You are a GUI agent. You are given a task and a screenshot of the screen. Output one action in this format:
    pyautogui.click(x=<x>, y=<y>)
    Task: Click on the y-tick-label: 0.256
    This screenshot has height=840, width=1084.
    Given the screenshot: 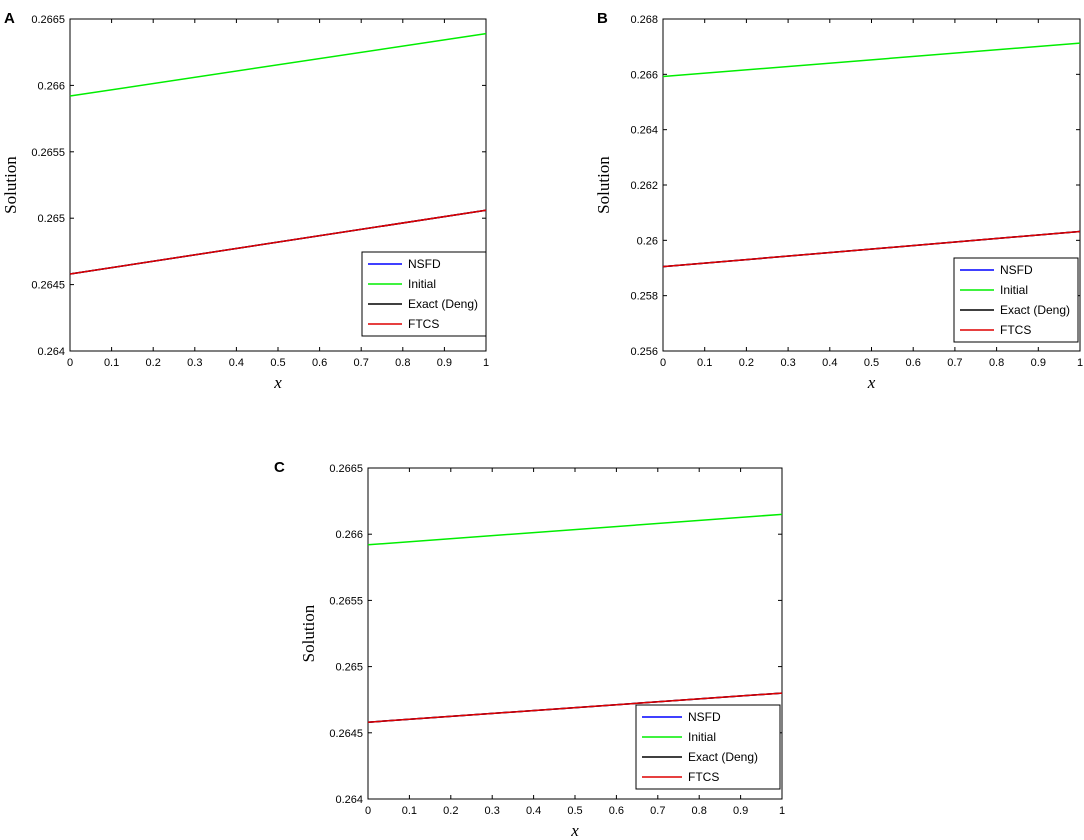 What is the action you would take?
    pyautogui.click(x=644, y=352)
    